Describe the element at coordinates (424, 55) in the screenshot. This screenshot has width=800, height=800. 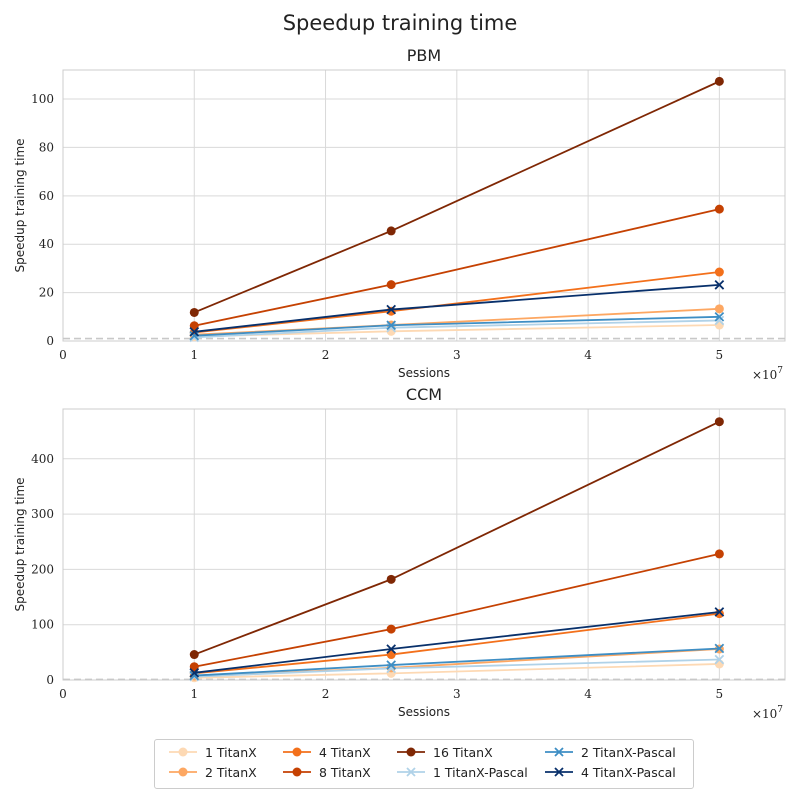
I see `pbm-title: PBM` at that location.